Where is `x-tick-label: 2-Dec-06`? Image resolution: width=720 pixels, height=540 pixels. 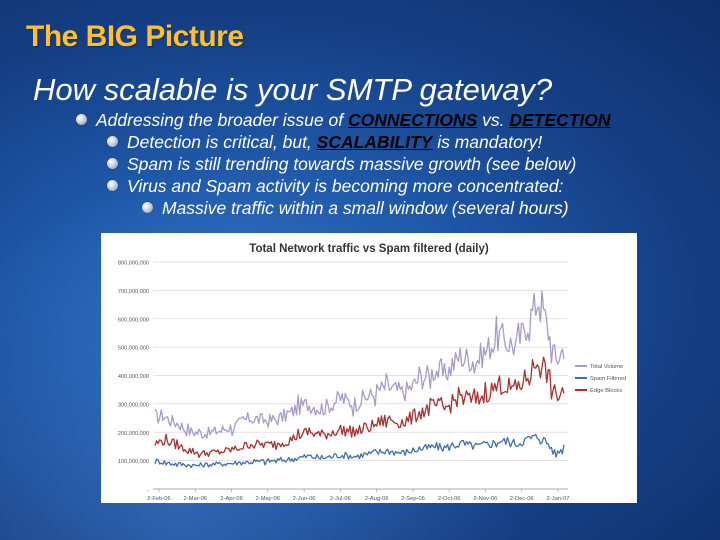 x-tick-label: 2-Dec-06 is located at coordinates (522, 499).